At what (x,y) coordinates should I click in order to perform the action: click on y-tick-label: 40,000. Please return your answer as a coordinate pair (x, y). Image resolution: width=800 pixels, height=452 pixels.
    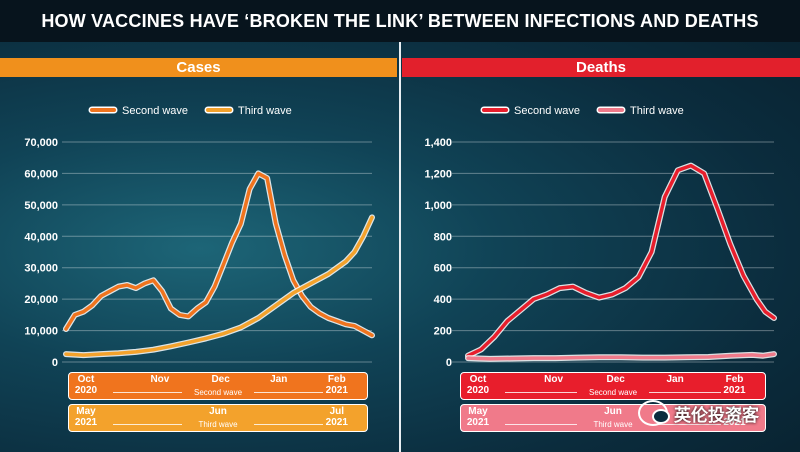
    Looking at the image, I should click on (41, 237).